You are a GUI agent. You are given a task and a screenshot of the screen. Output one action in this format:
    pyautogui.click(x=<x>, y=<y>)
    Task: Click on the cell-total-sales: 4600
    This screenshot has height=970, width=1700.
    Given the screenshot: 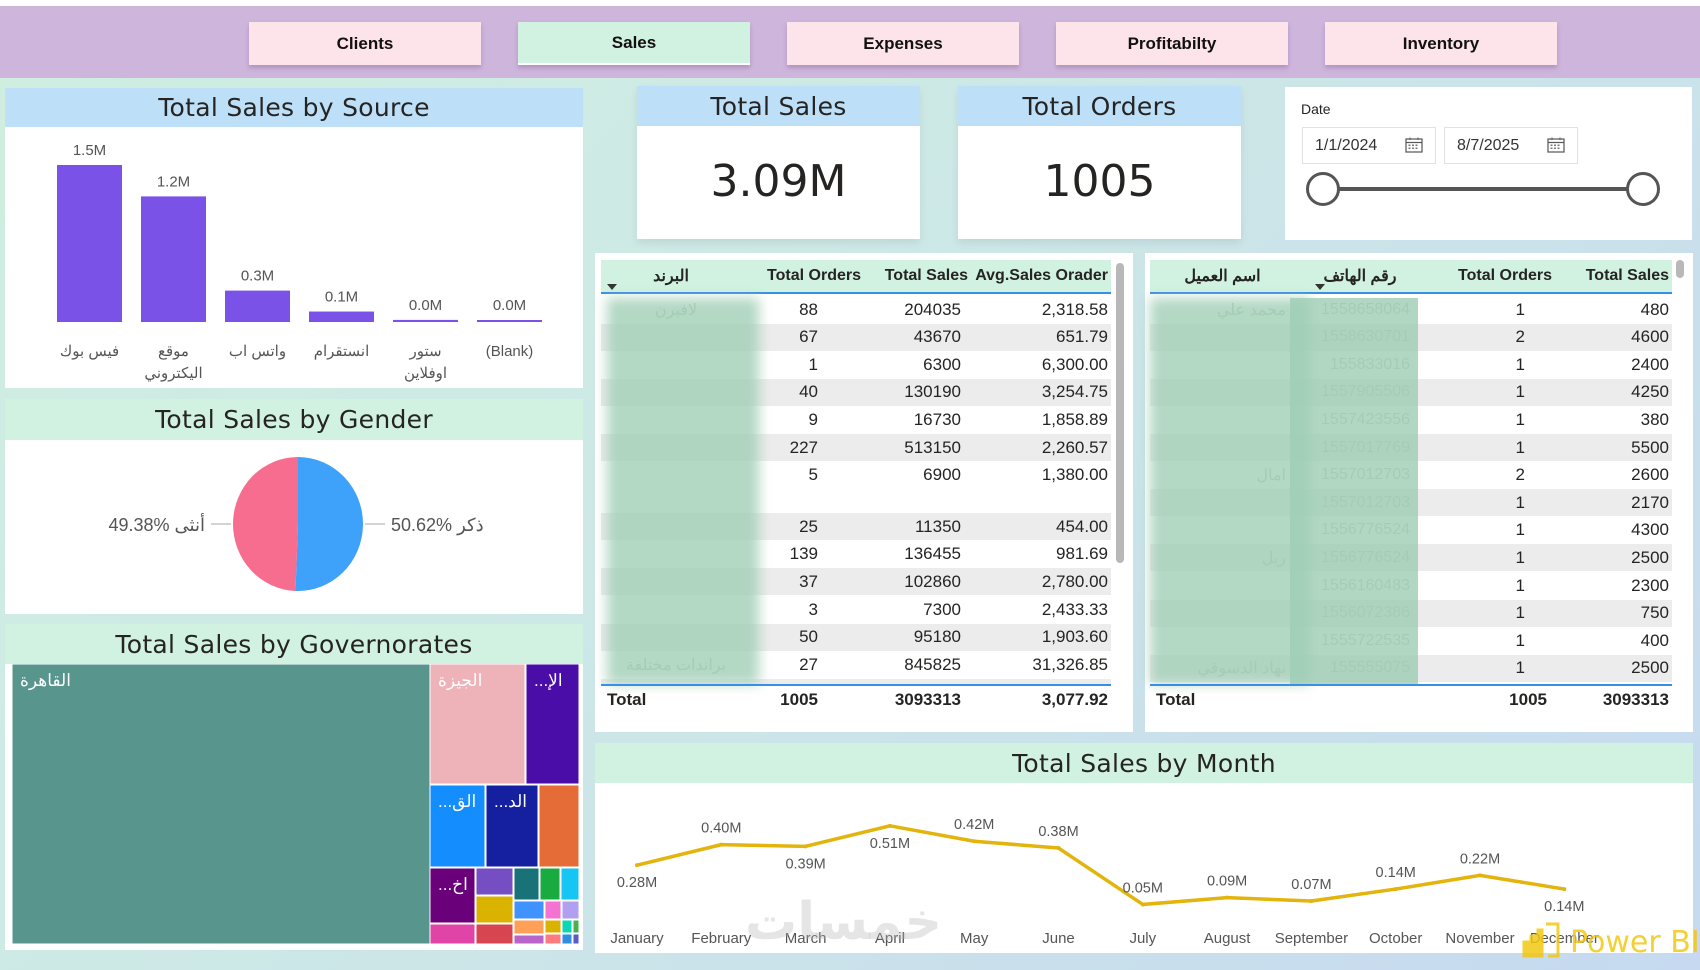 What is the action you would take?
    pyautogui.click(x=1650, y=337)
    